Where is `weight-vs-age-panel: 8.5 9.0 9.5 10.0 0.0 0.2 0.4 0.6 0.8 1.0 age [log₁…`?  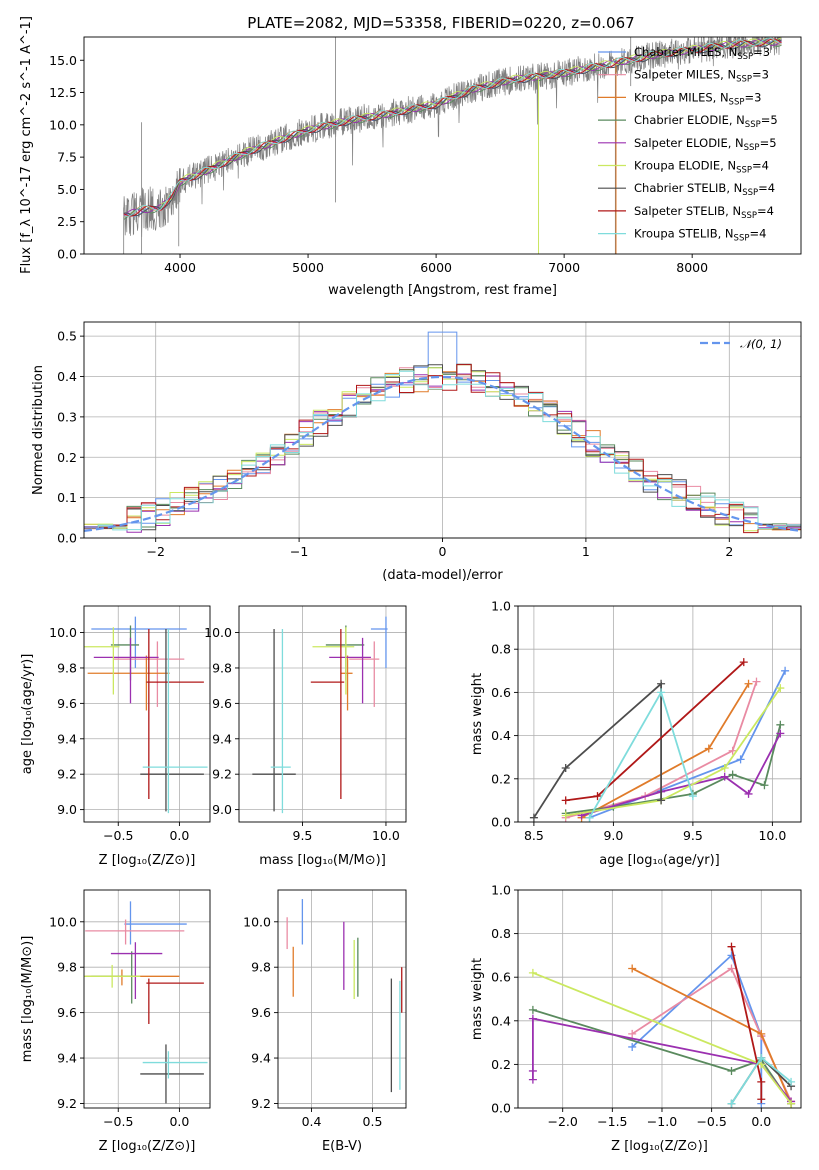 weight-vs-age-panel: 8.5 9.0 9.5 10.0 0.0 0.2 0.4 0.6 0.8 1.0 age [log₁… is located at coordinates (636, 733).